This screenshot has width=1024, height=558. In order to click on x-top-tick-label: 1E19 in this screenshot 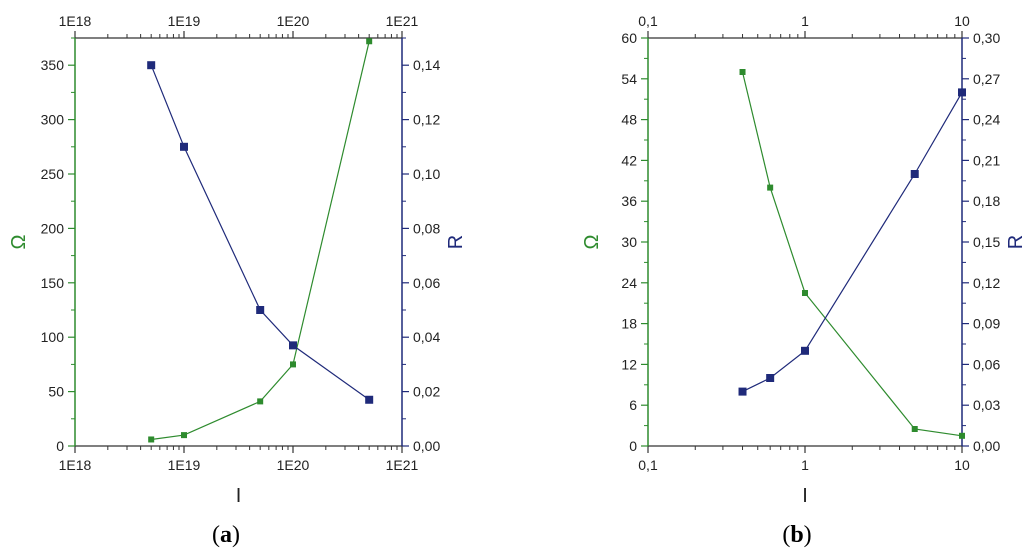, I will do `click(184, 21)`.